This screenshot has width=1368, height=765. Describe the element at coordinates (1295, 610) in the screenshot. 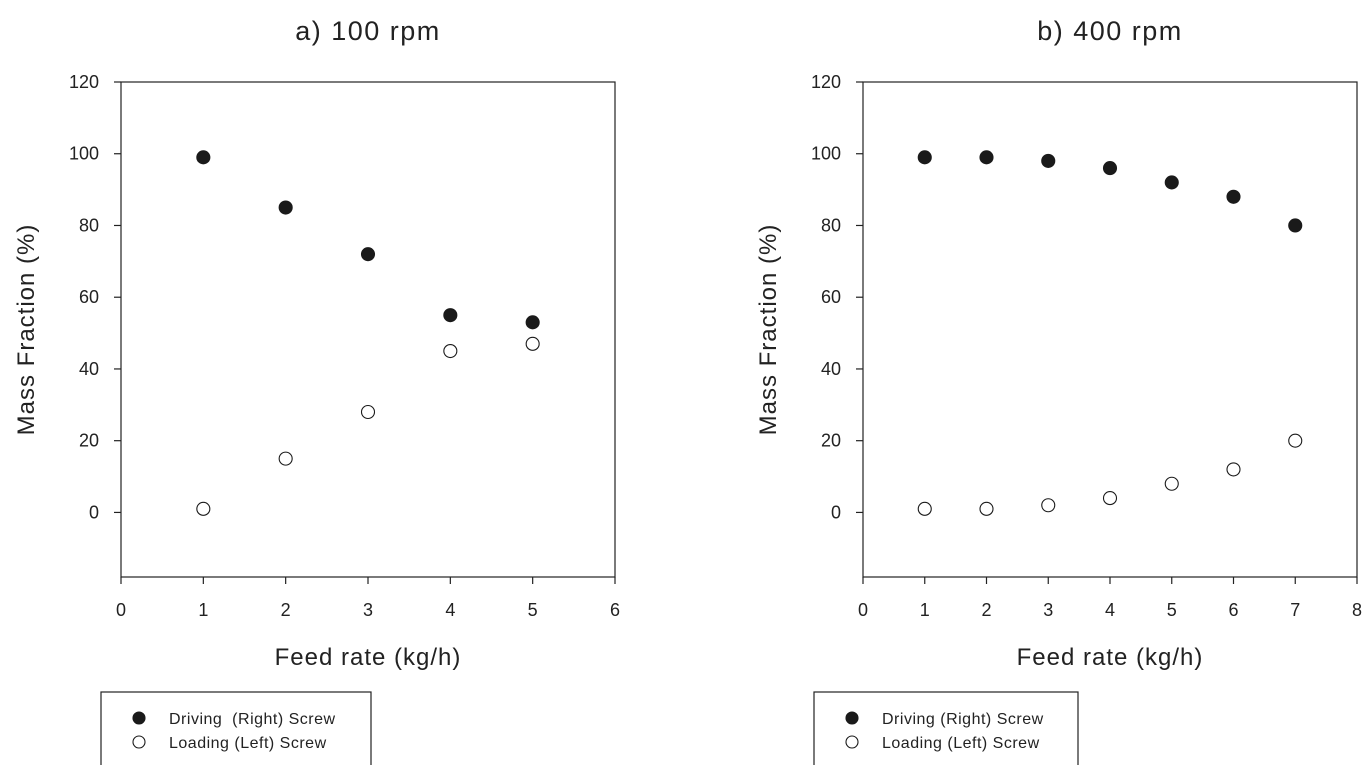

I see `x-tick-label: 7` at that location.